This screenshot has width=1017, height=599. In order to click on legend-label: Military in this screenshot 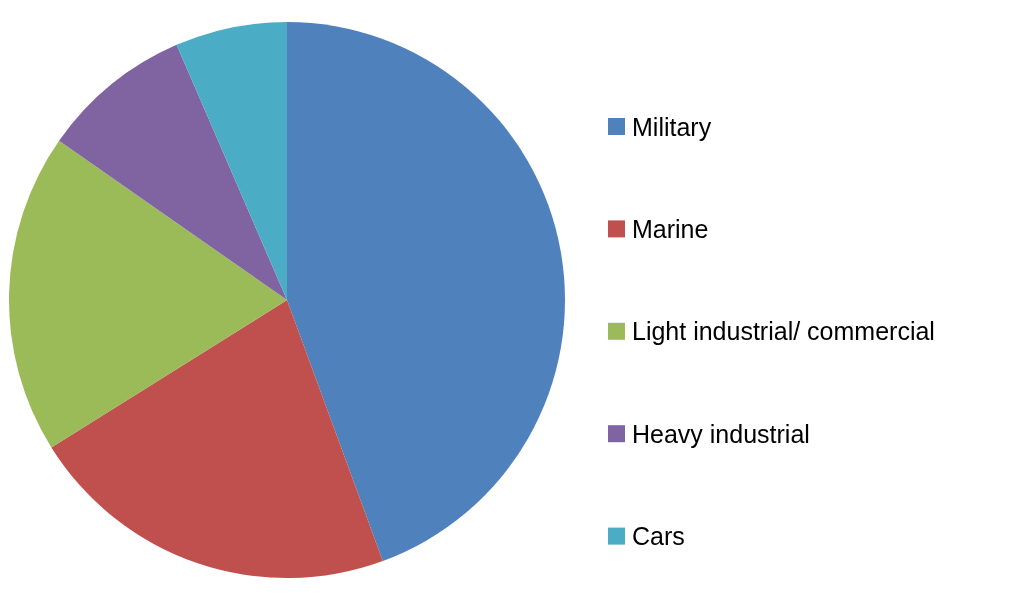, I will do `click(672, 126)`.